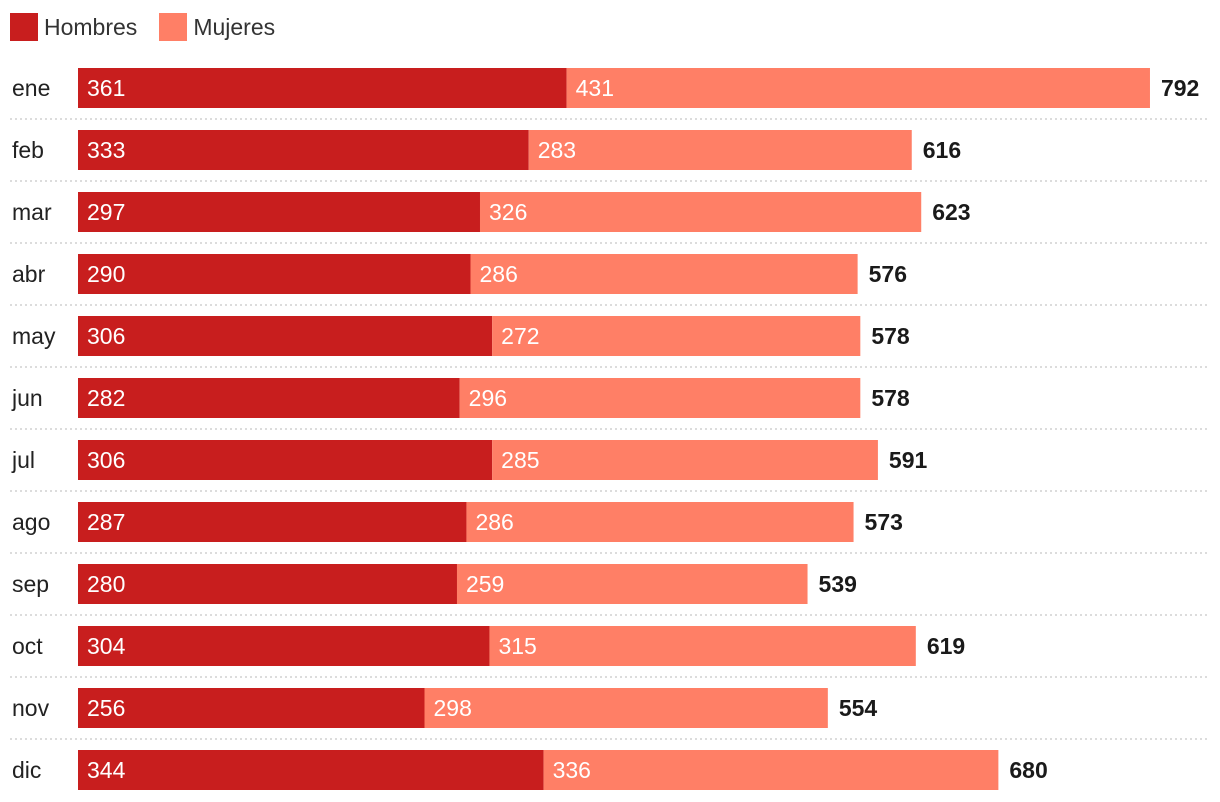 The height and width of the screenshot is (802, 1220). I want to click on bar-mujeres-dic, so click(771, 770).